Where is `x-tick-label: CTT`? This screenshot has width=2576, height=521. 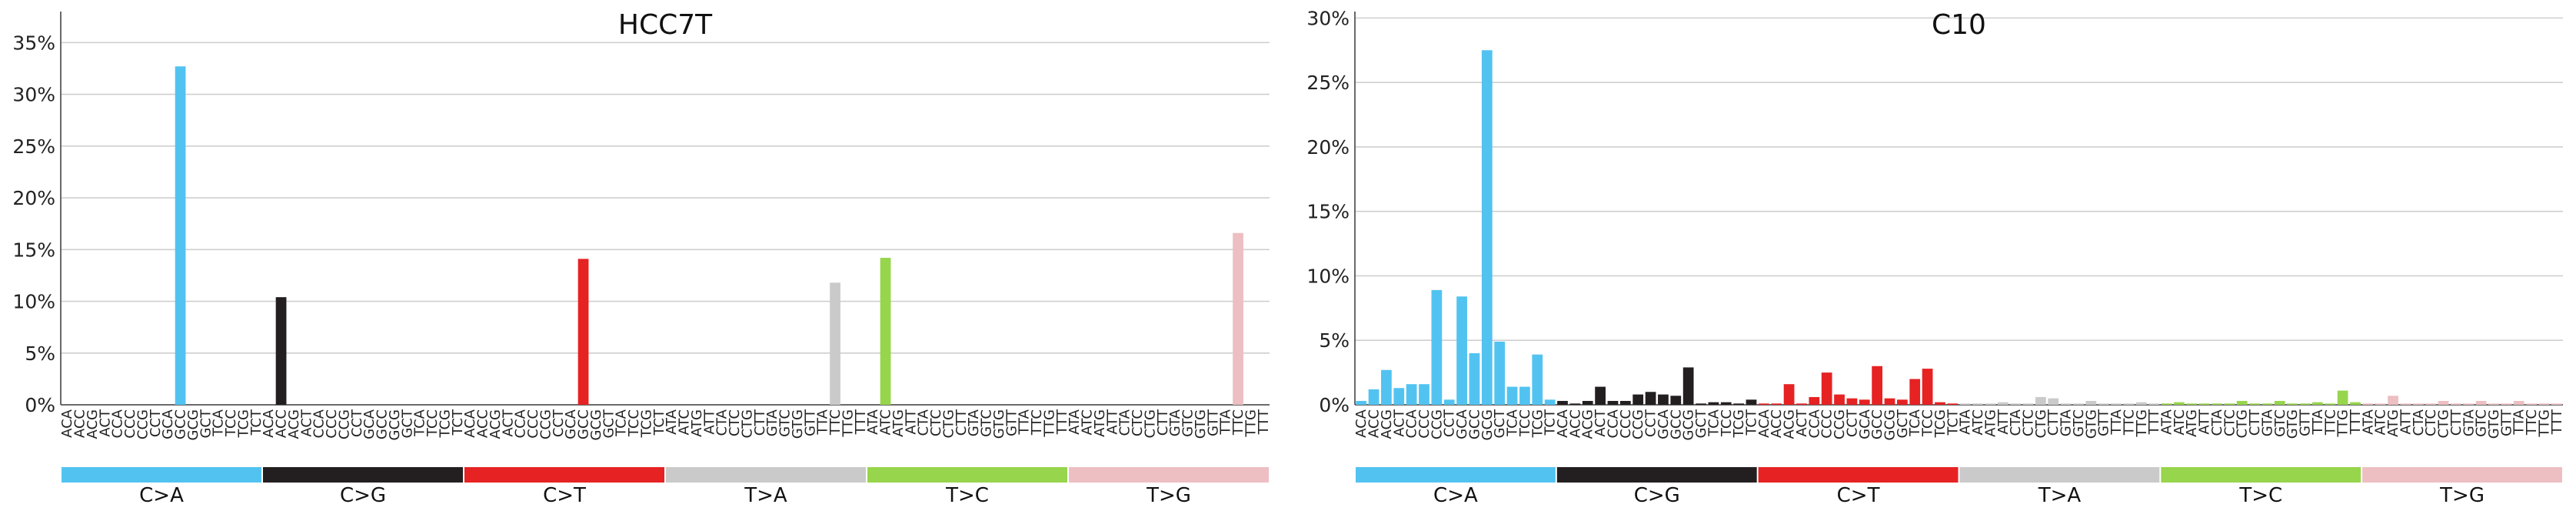 x-tick-label: CTT is located at coordinates (2255, 422).